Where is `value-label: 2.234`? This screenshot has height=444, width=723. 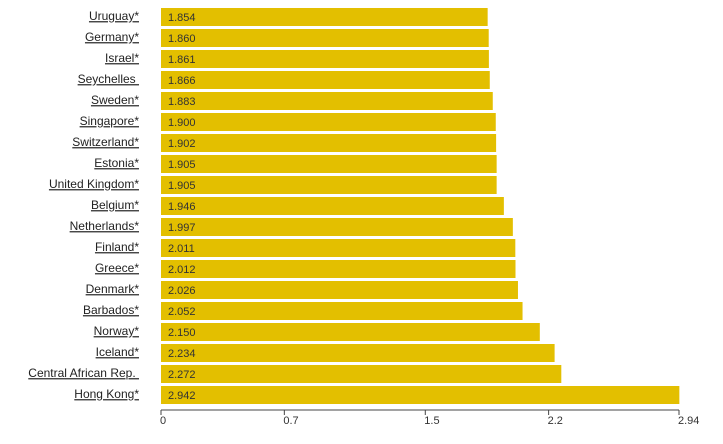
value-label: 2.234 is located at coordinates (182, 354).